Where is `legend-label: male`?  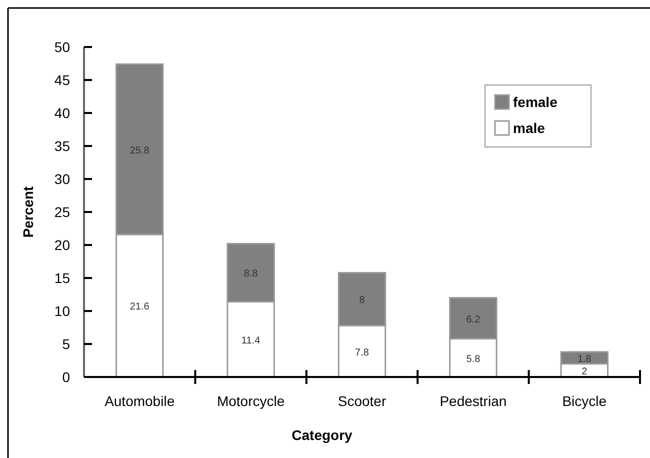 legend-label: male is located at coordinates (529, 128).